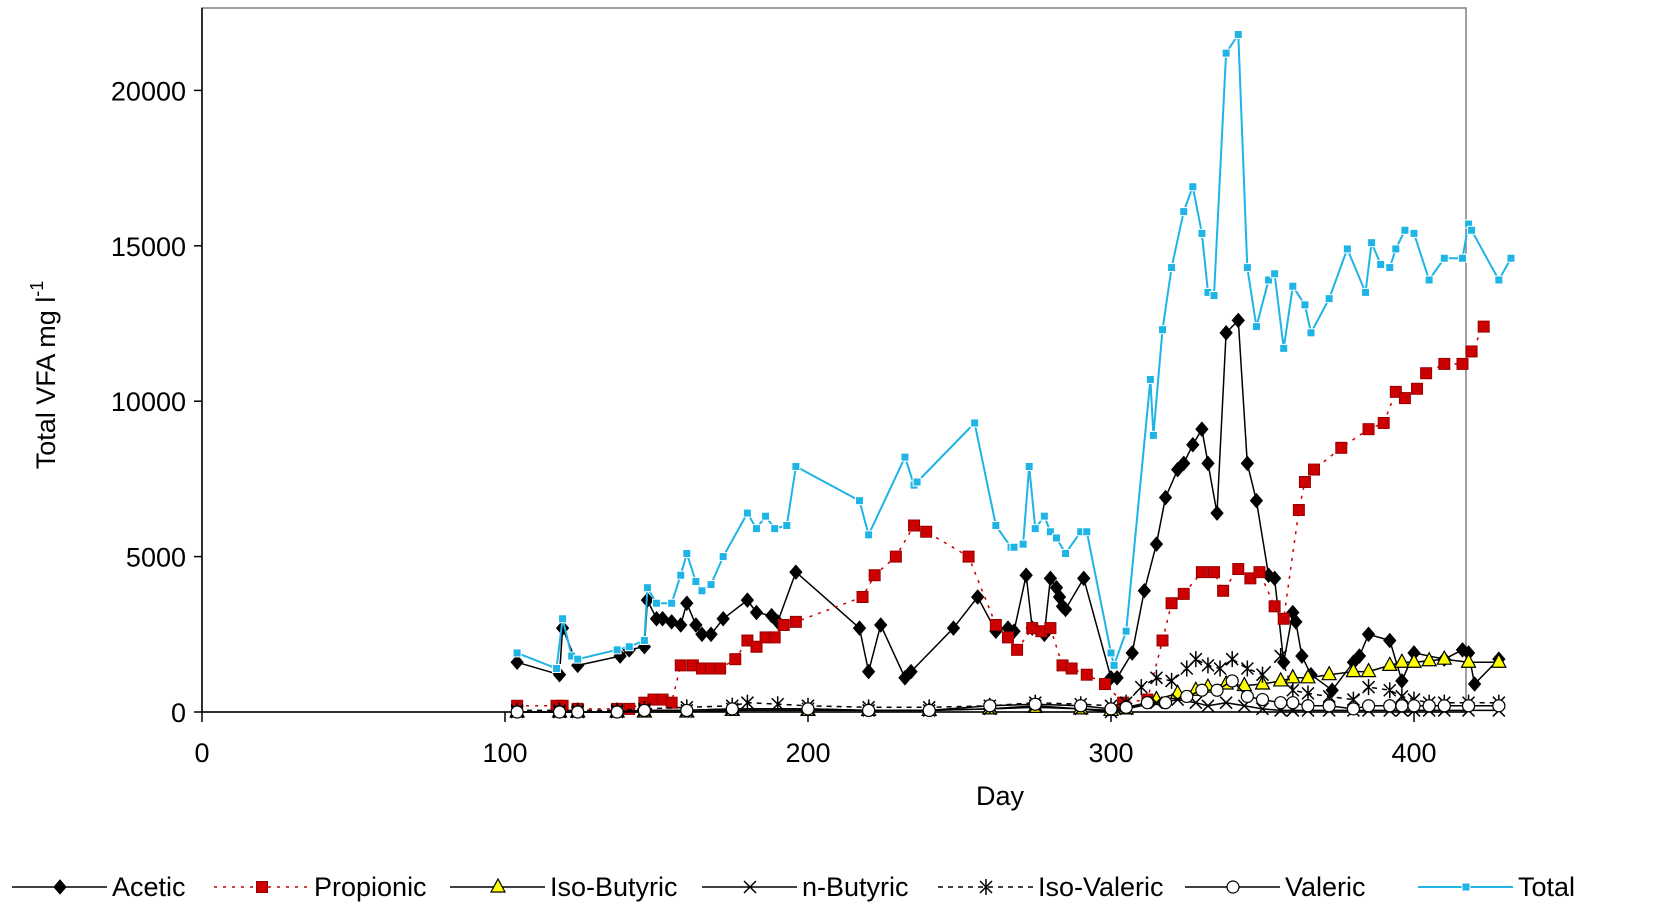 The height and width of the screenshot is (915, 1673). I want to click on legend-item-propionic: Propionic, so click(320, 887).